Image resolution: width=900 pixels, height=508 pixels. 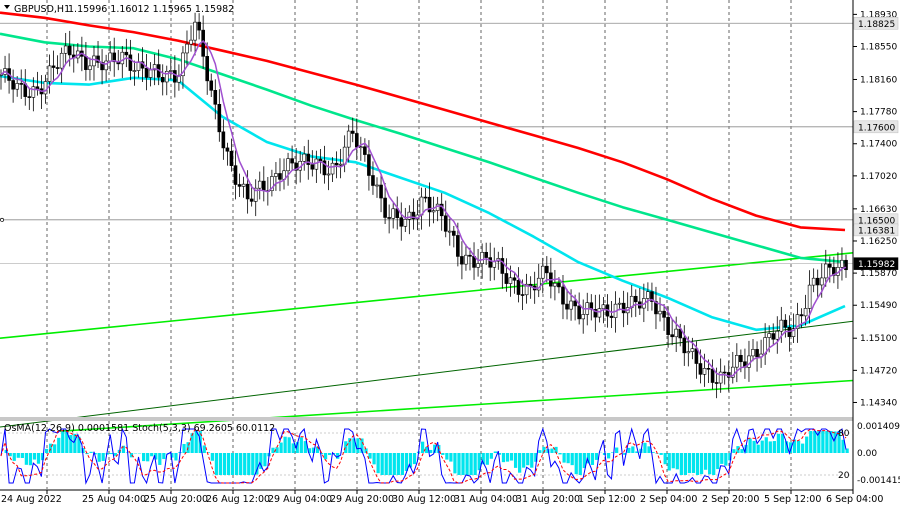 I want to click on price-tag-box, so click(x=876, y=263).